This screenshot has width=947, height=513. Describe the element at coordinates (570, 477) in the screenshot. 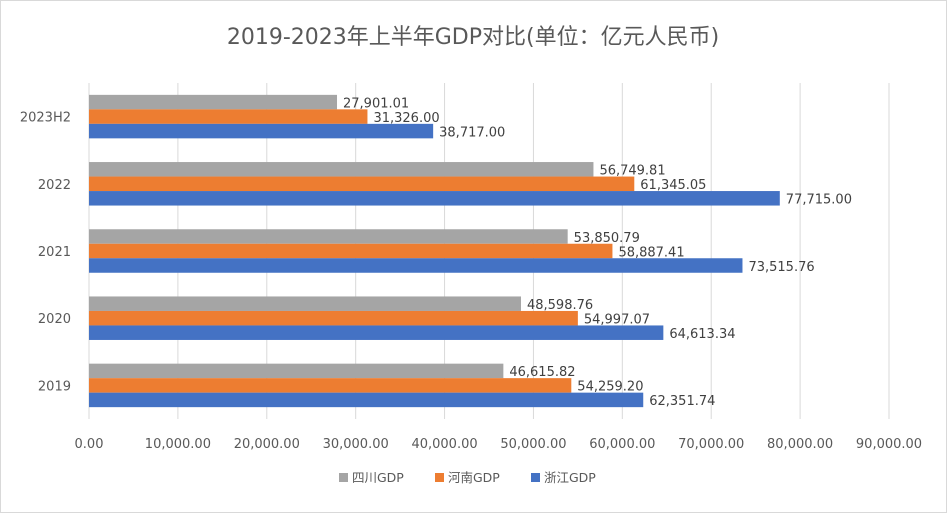

I see `legend-label-浙江GDP: 浙江GDP` at that location.